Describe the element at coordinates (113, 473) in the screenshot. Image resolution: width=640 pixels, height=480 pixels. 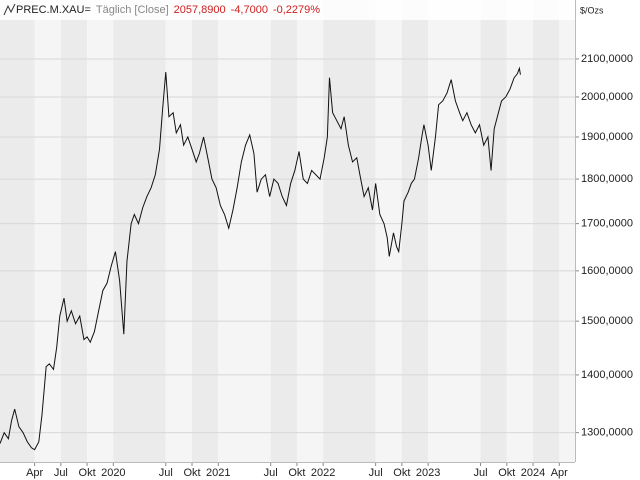
I see `x-tick-label: 2020` at that location.